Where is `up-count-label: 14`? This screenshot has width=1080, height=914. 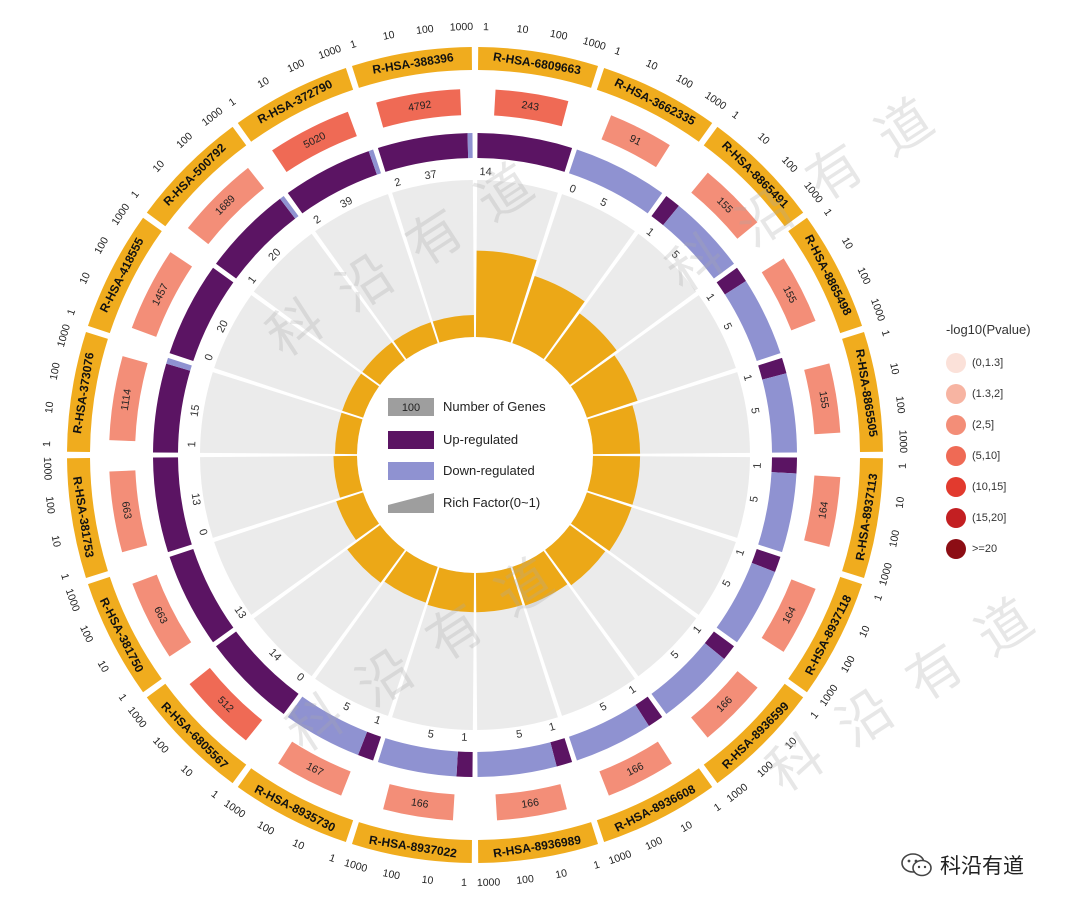
up-count-label: 14 is located at coordinates (485, 172).